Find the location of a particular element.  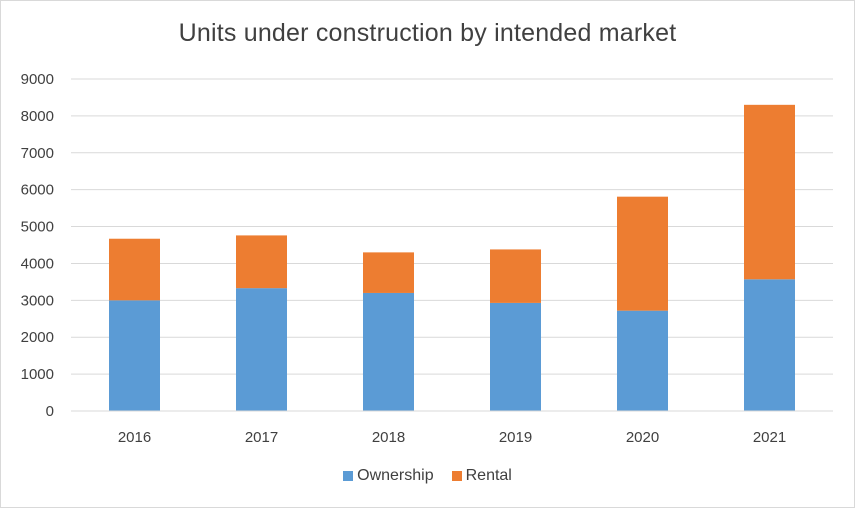

y-tick-label-4000: 4000 is located at coordinates (37, 263).